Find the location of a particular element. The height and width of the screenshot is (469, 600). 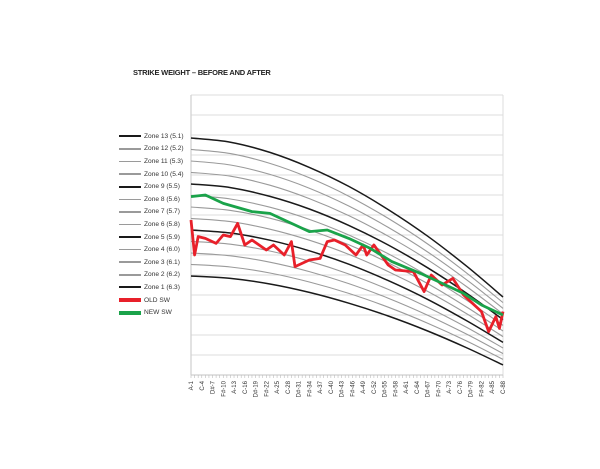

x-tick-label: A-85 is located at coordinates (493, 386).